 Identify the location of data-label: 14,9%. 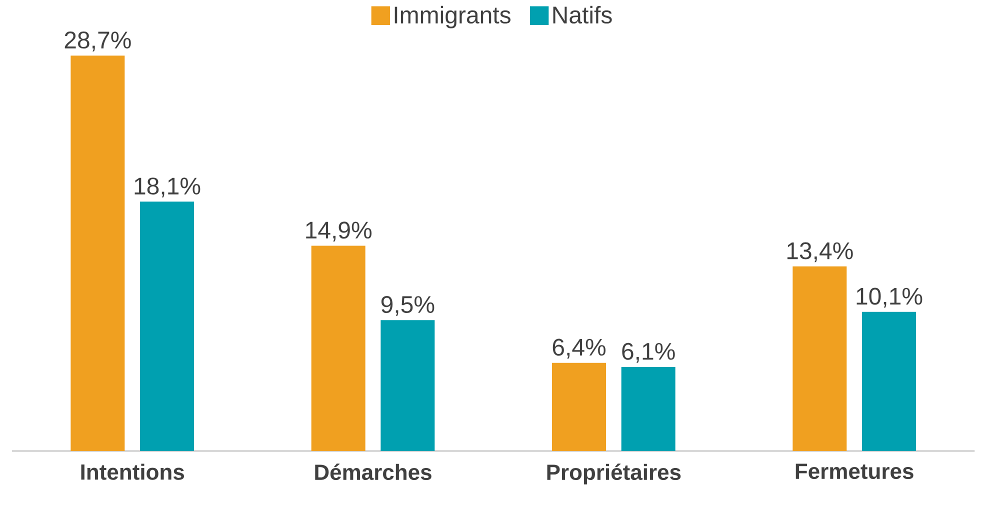
(339, 232).